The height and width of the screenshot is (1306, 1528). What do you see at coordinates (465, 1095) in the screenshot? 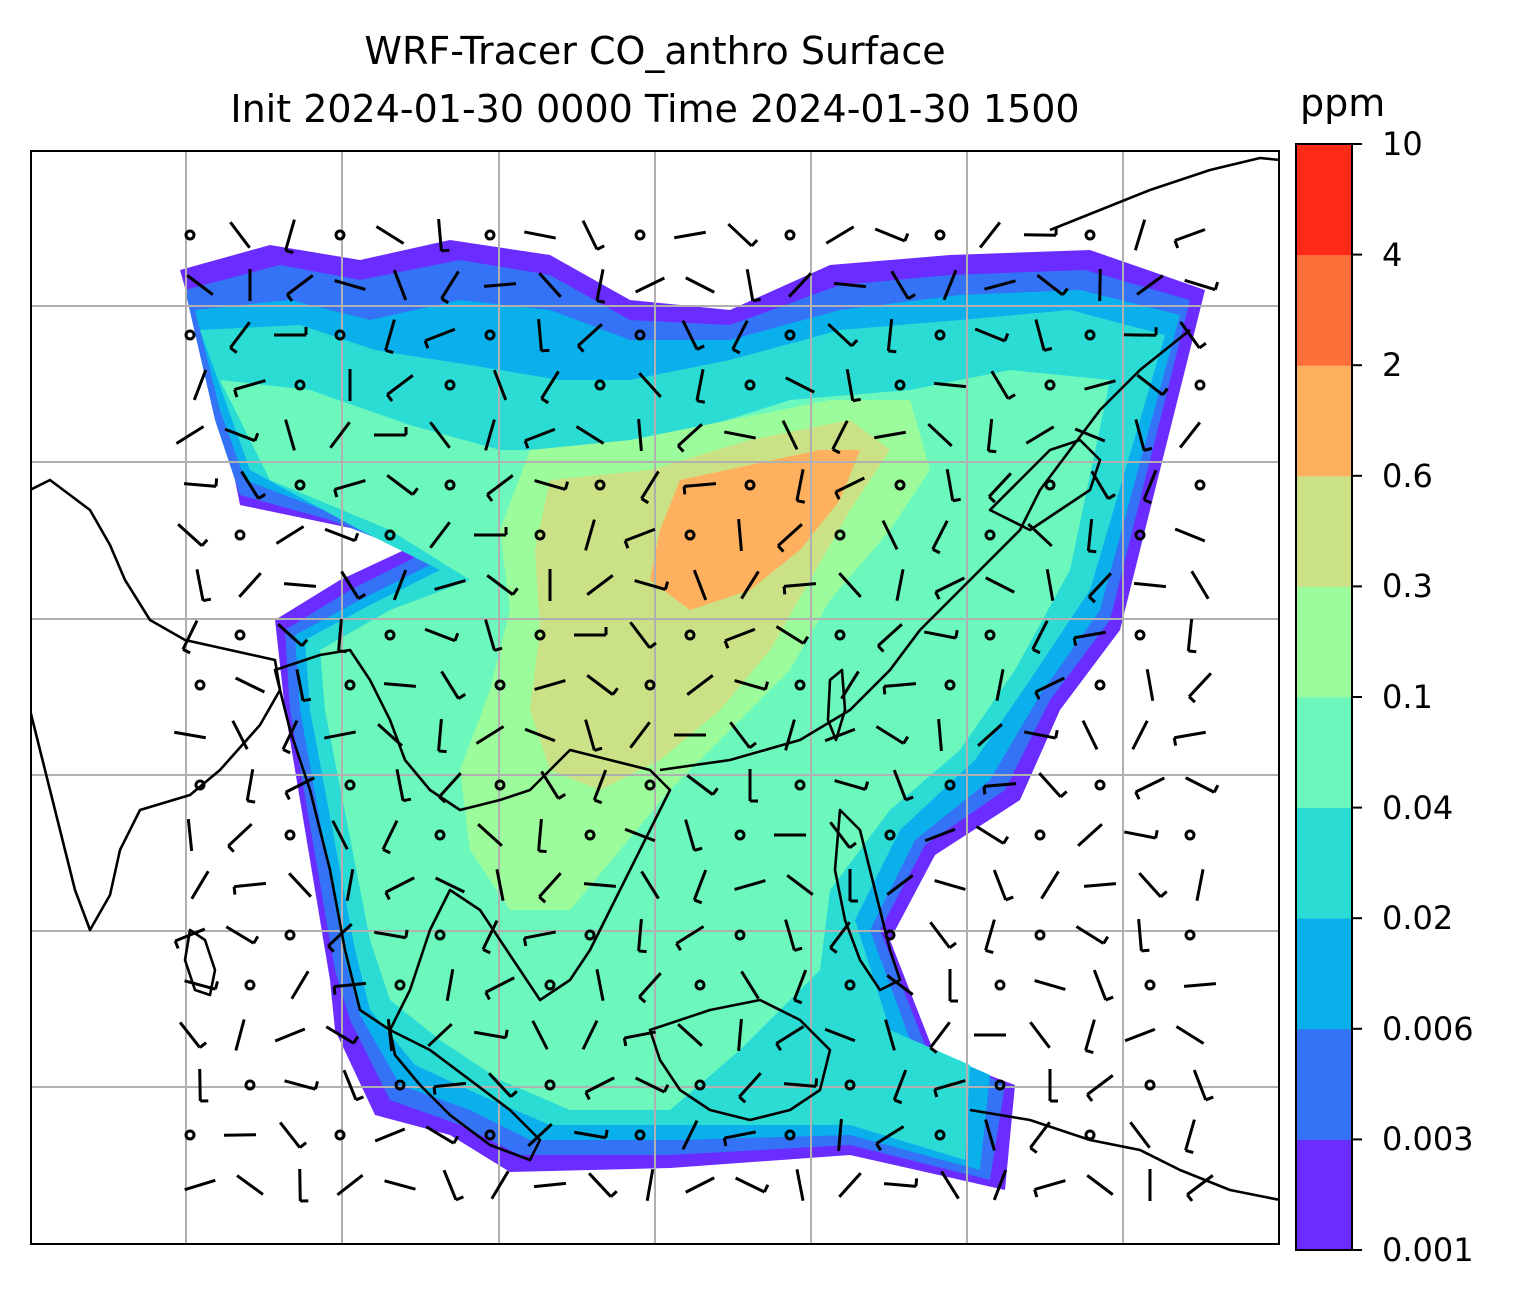
I see `coastline-sumatra` at bounding box center [465, 1095].